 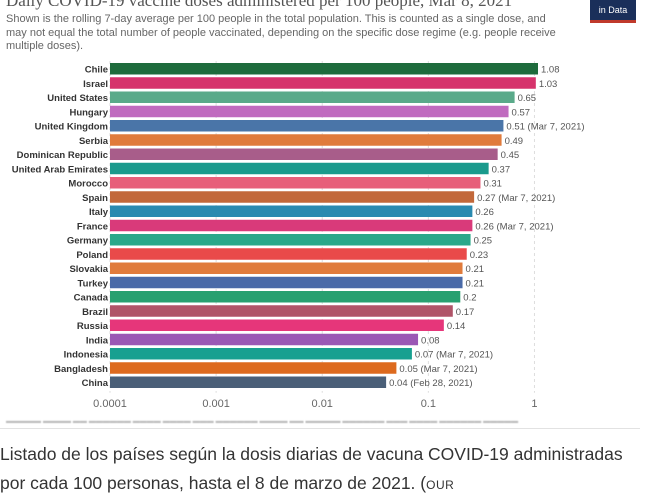 I want to click on category-label: Slovakia, so click(x=88, y=269).